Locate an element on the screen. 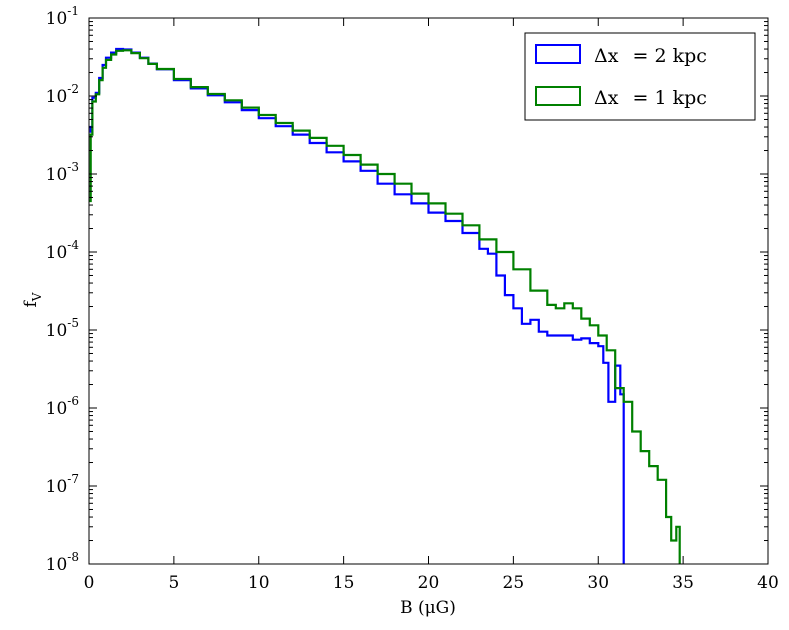  y-axis-title: fV is located at coordinates (32, 299).